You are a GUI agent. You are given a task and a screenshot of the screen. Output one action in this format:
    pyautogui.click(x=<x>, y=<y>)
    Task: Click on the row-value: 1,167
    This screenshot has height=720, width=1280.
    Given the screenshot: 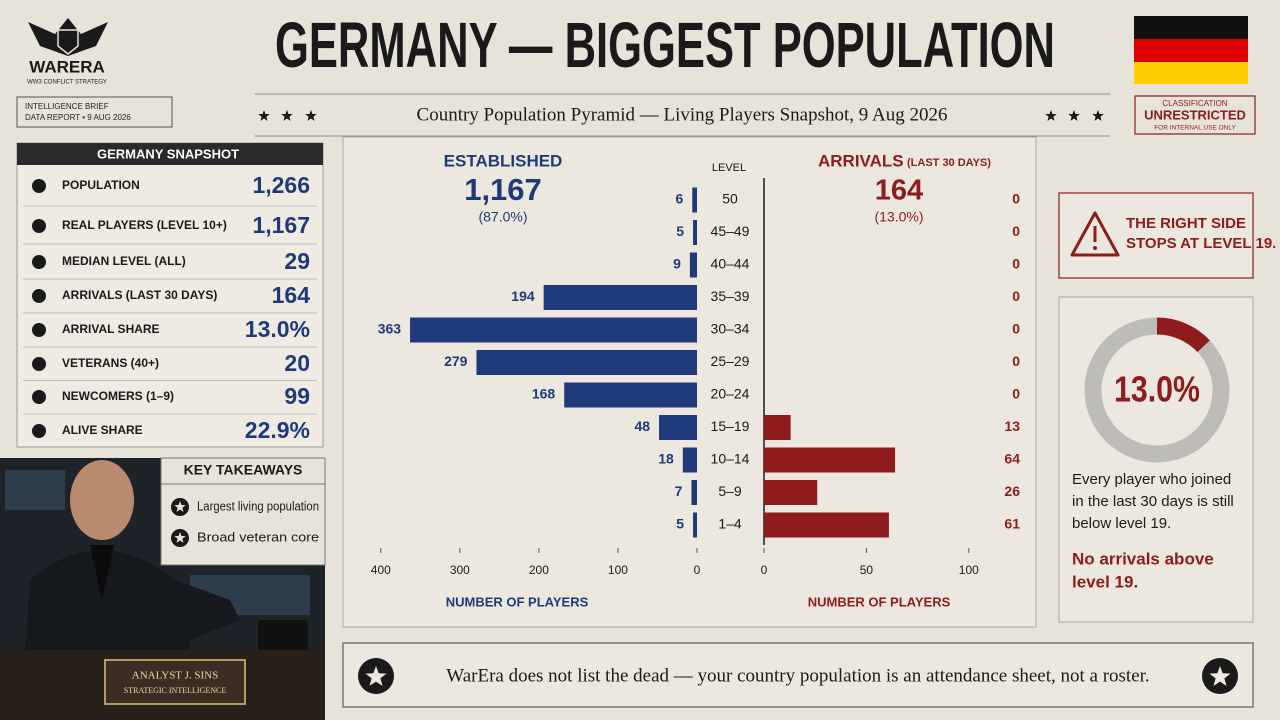 What is the action you would take?
    pyautogui.click(x=281, y=225)
    